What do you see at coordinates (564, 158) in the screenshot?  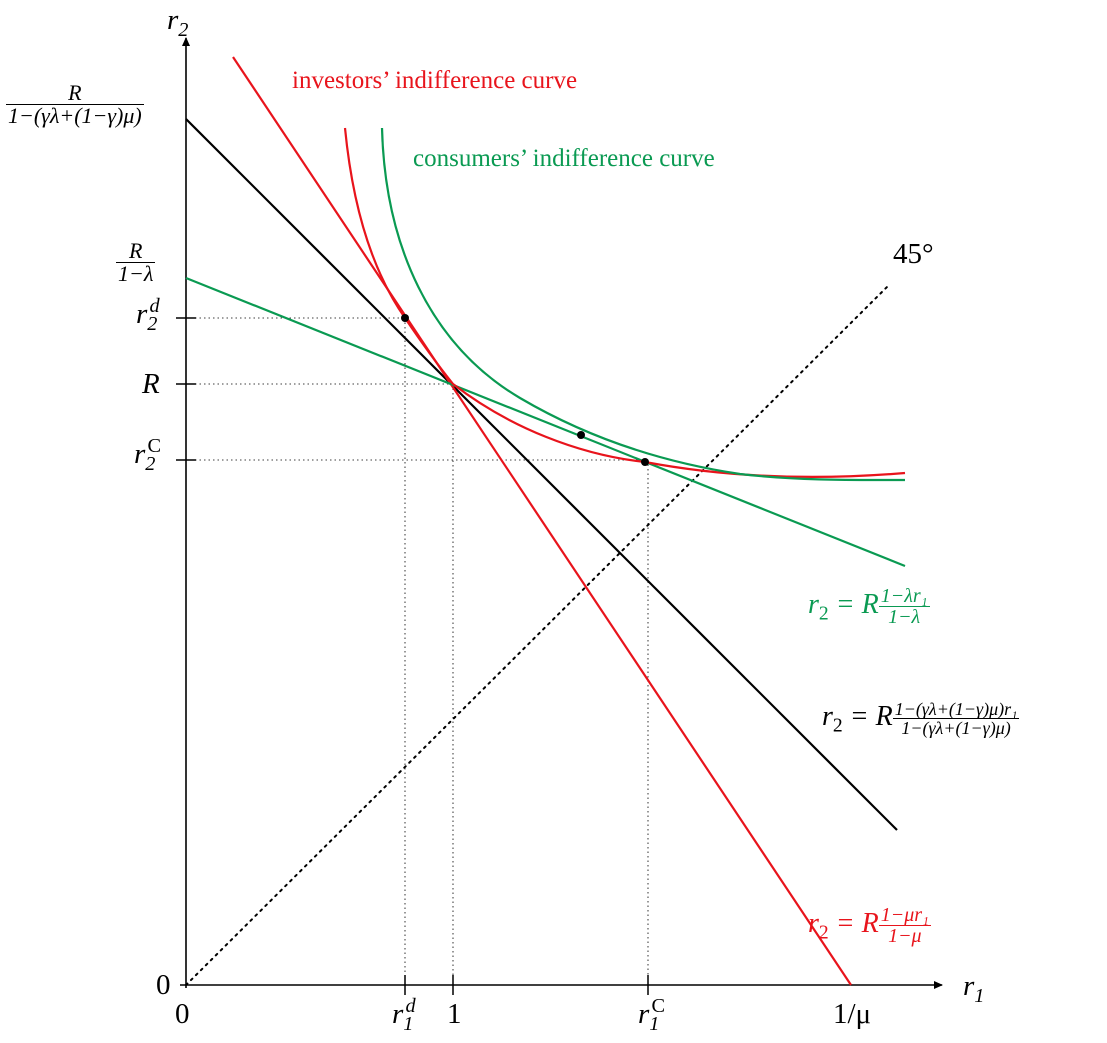 I see `consumers-curve-label: consumers’ indifference curve` at bounding box center [564, 158].